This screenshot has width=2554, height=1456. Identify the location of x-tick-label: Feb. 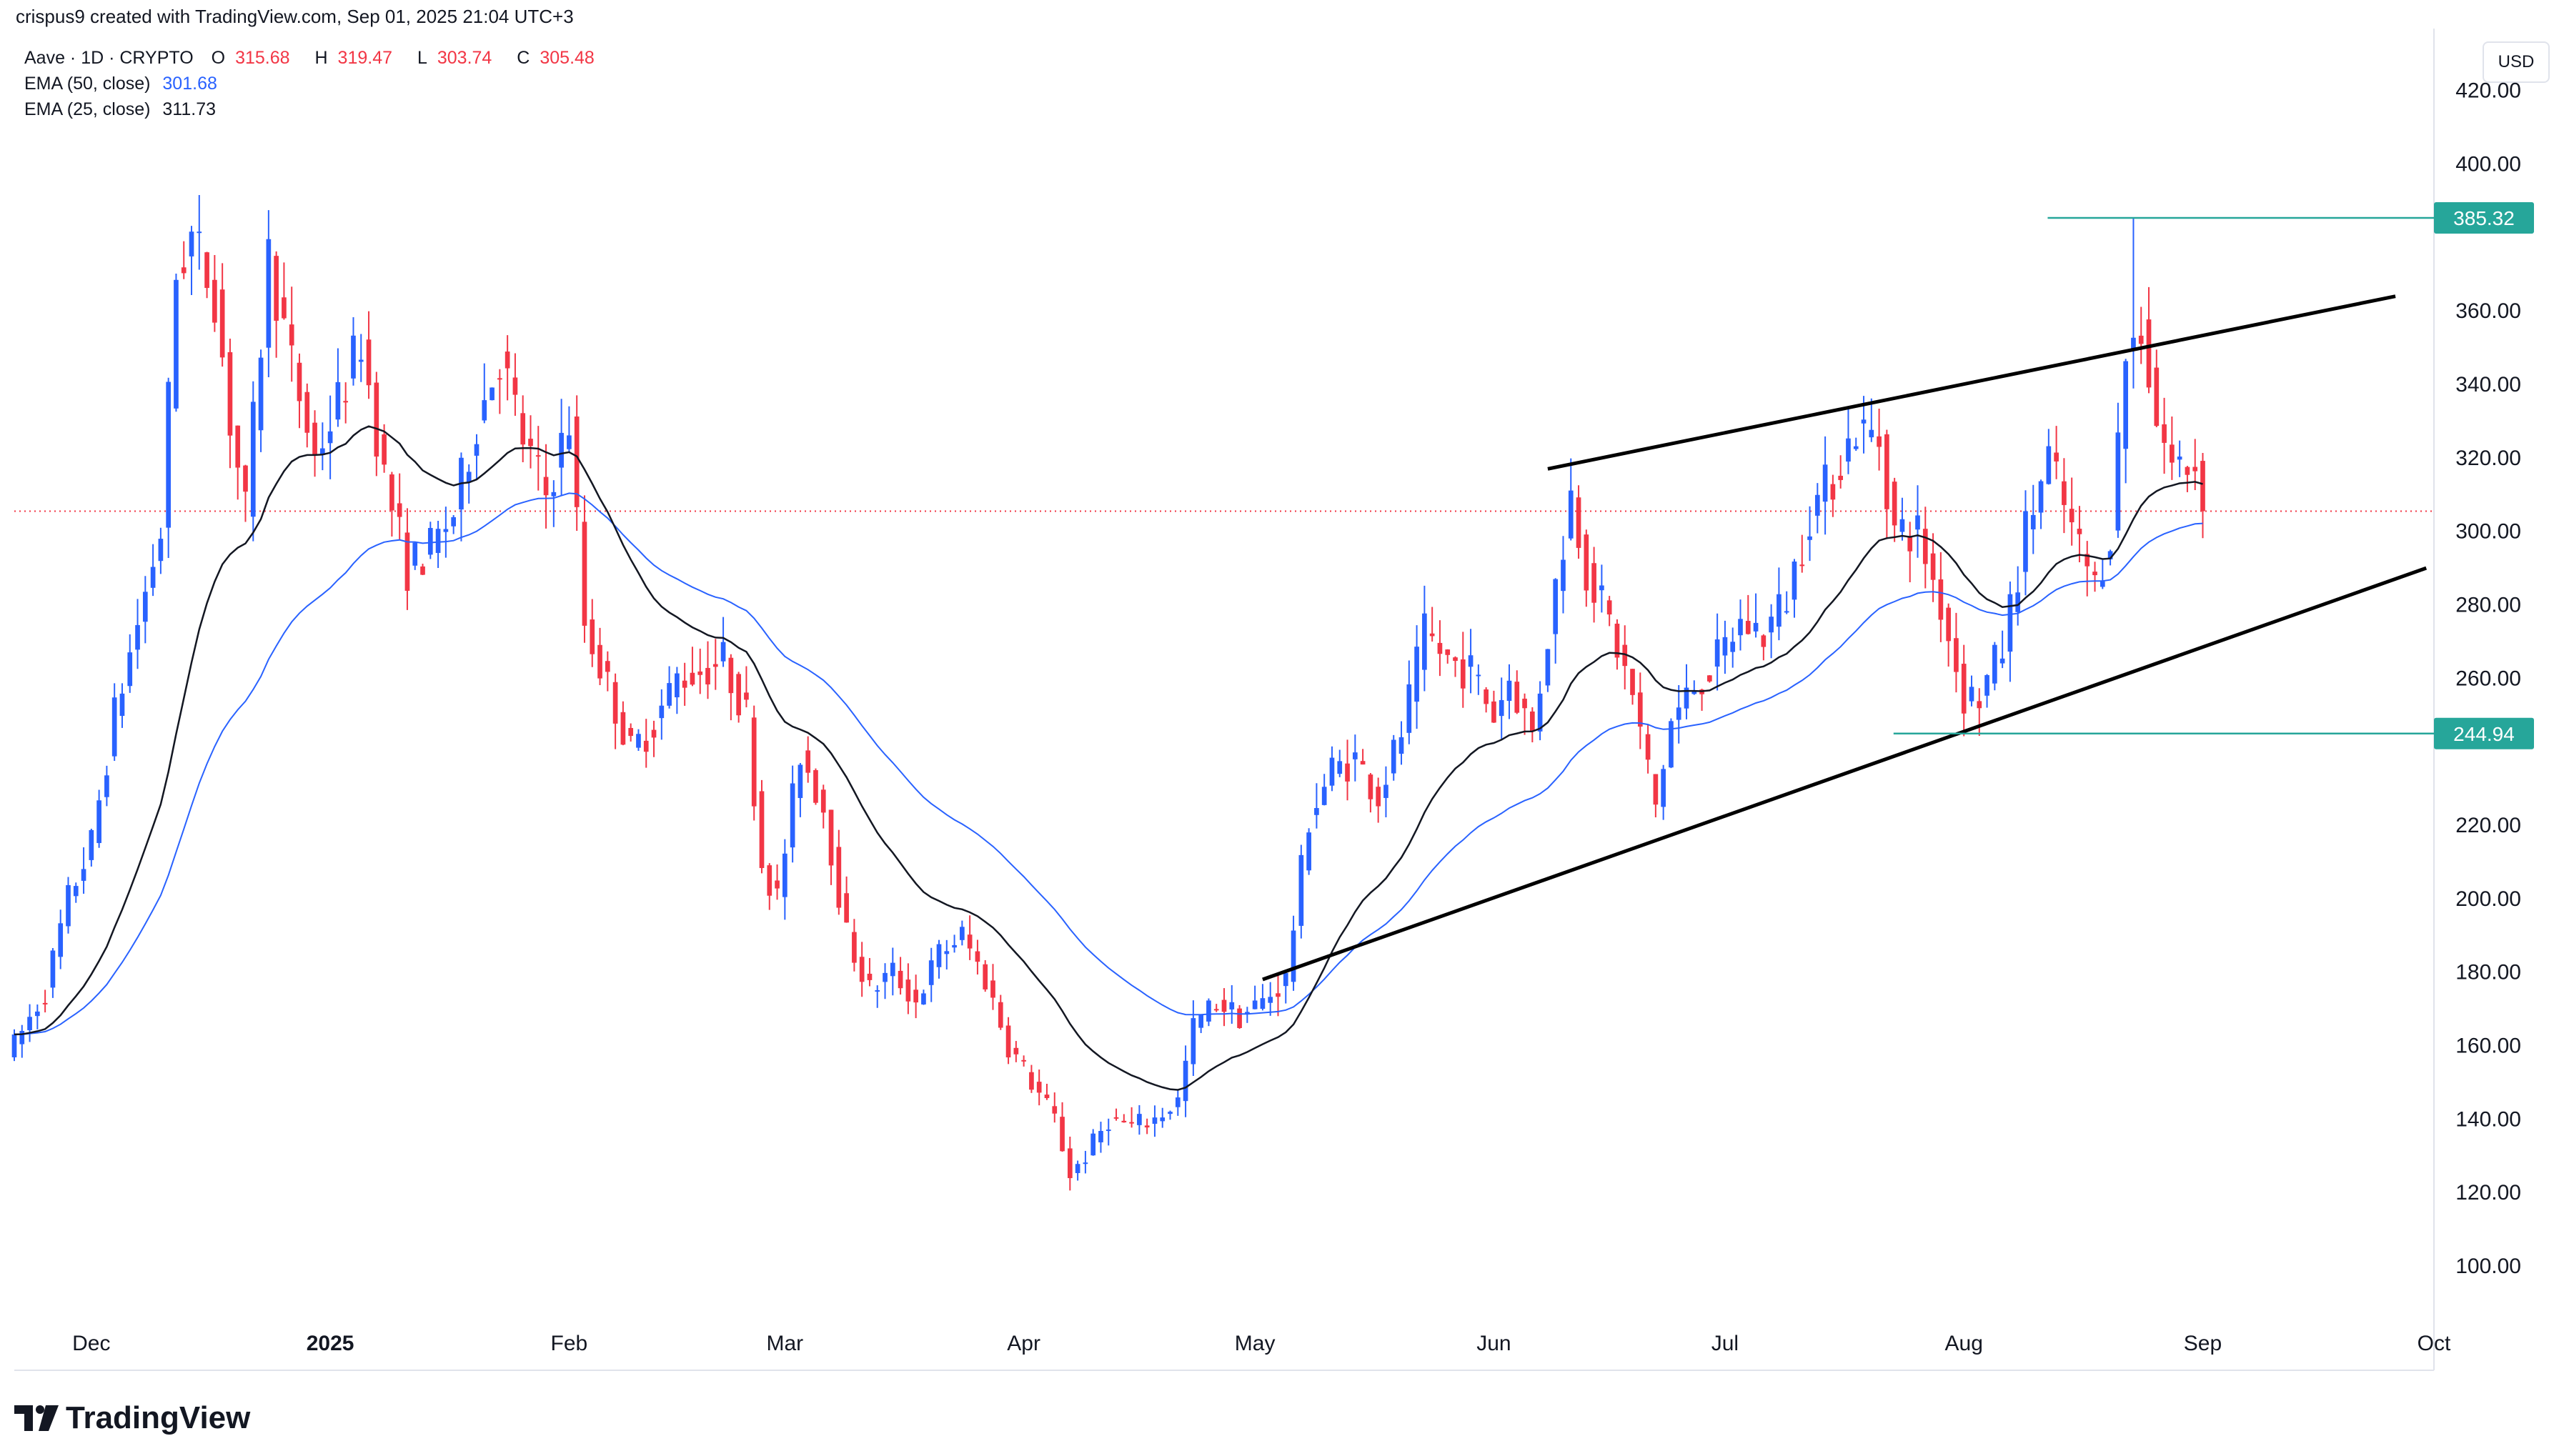
(569, 1343).